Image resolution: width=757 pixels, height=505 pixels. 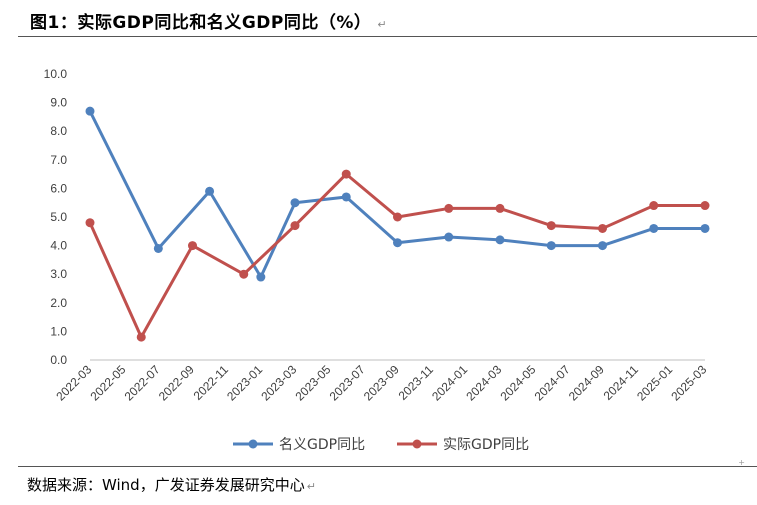 What do you see at coordinates (381, 382) in the screenshot?
I see `x-tick-label: 2023-09` at bounding box center [381, 382].